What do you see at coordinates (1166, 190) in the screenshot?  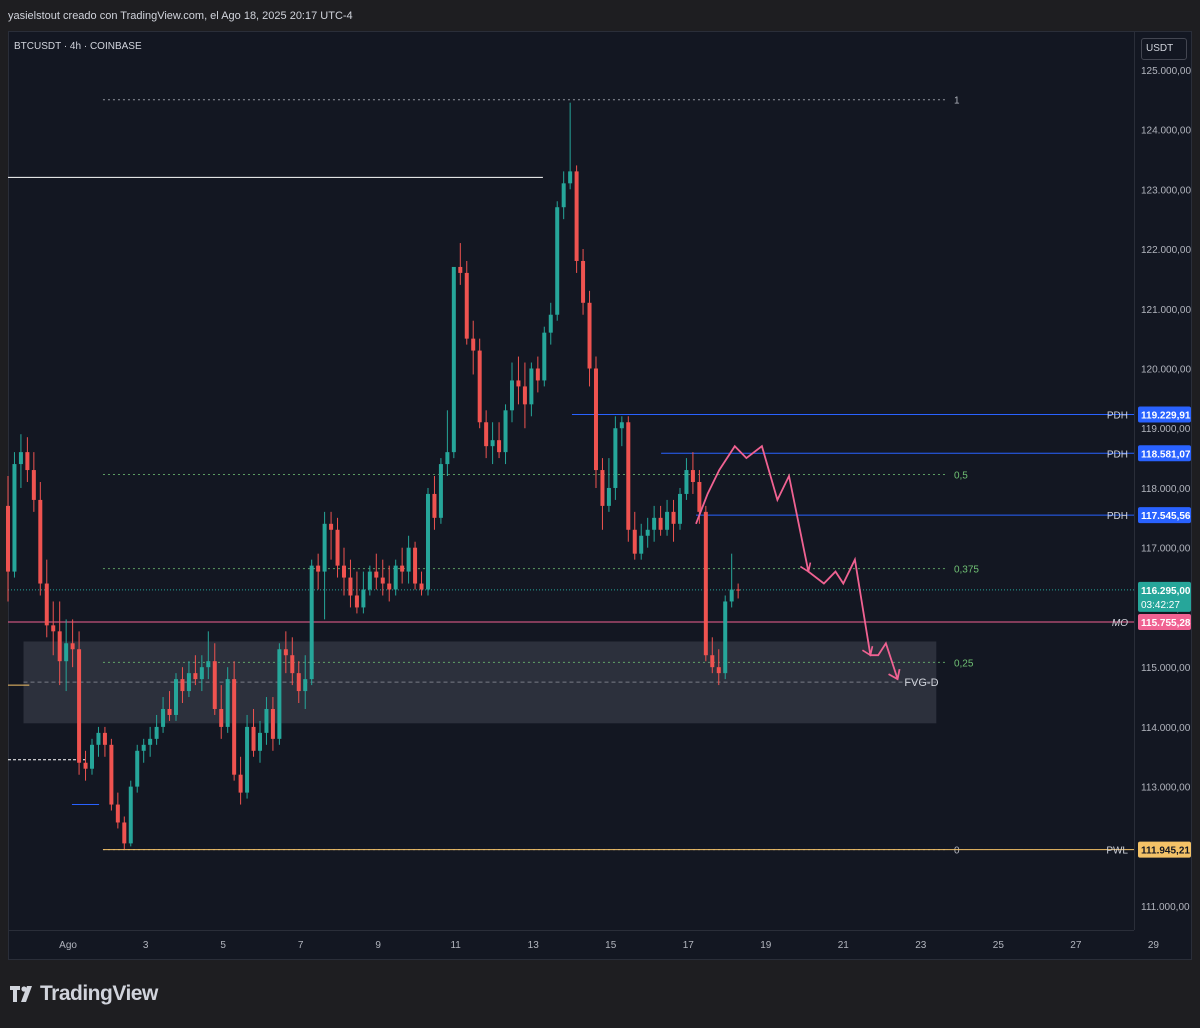 I see `y-tick-label: 123.000,00` at bounding box center [1166, 190].